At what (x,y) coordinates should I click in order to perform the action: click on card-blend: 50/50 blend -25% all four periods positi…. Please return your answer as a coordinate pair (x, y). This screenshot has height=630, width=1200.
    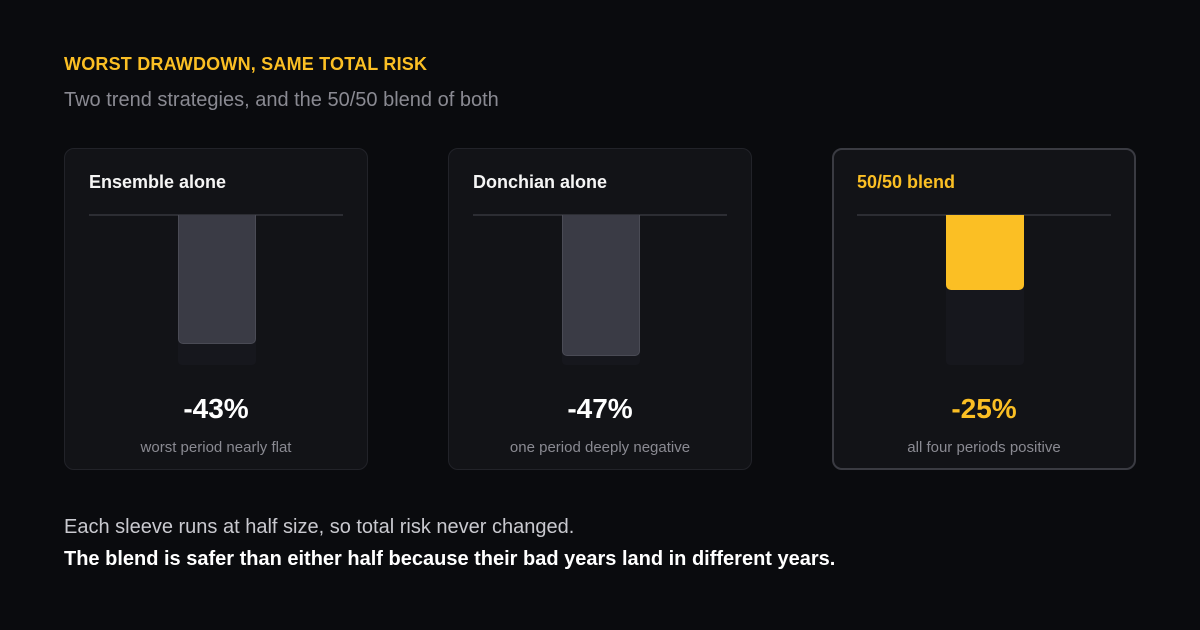
    Looking at the image, I should click on (984, 309).